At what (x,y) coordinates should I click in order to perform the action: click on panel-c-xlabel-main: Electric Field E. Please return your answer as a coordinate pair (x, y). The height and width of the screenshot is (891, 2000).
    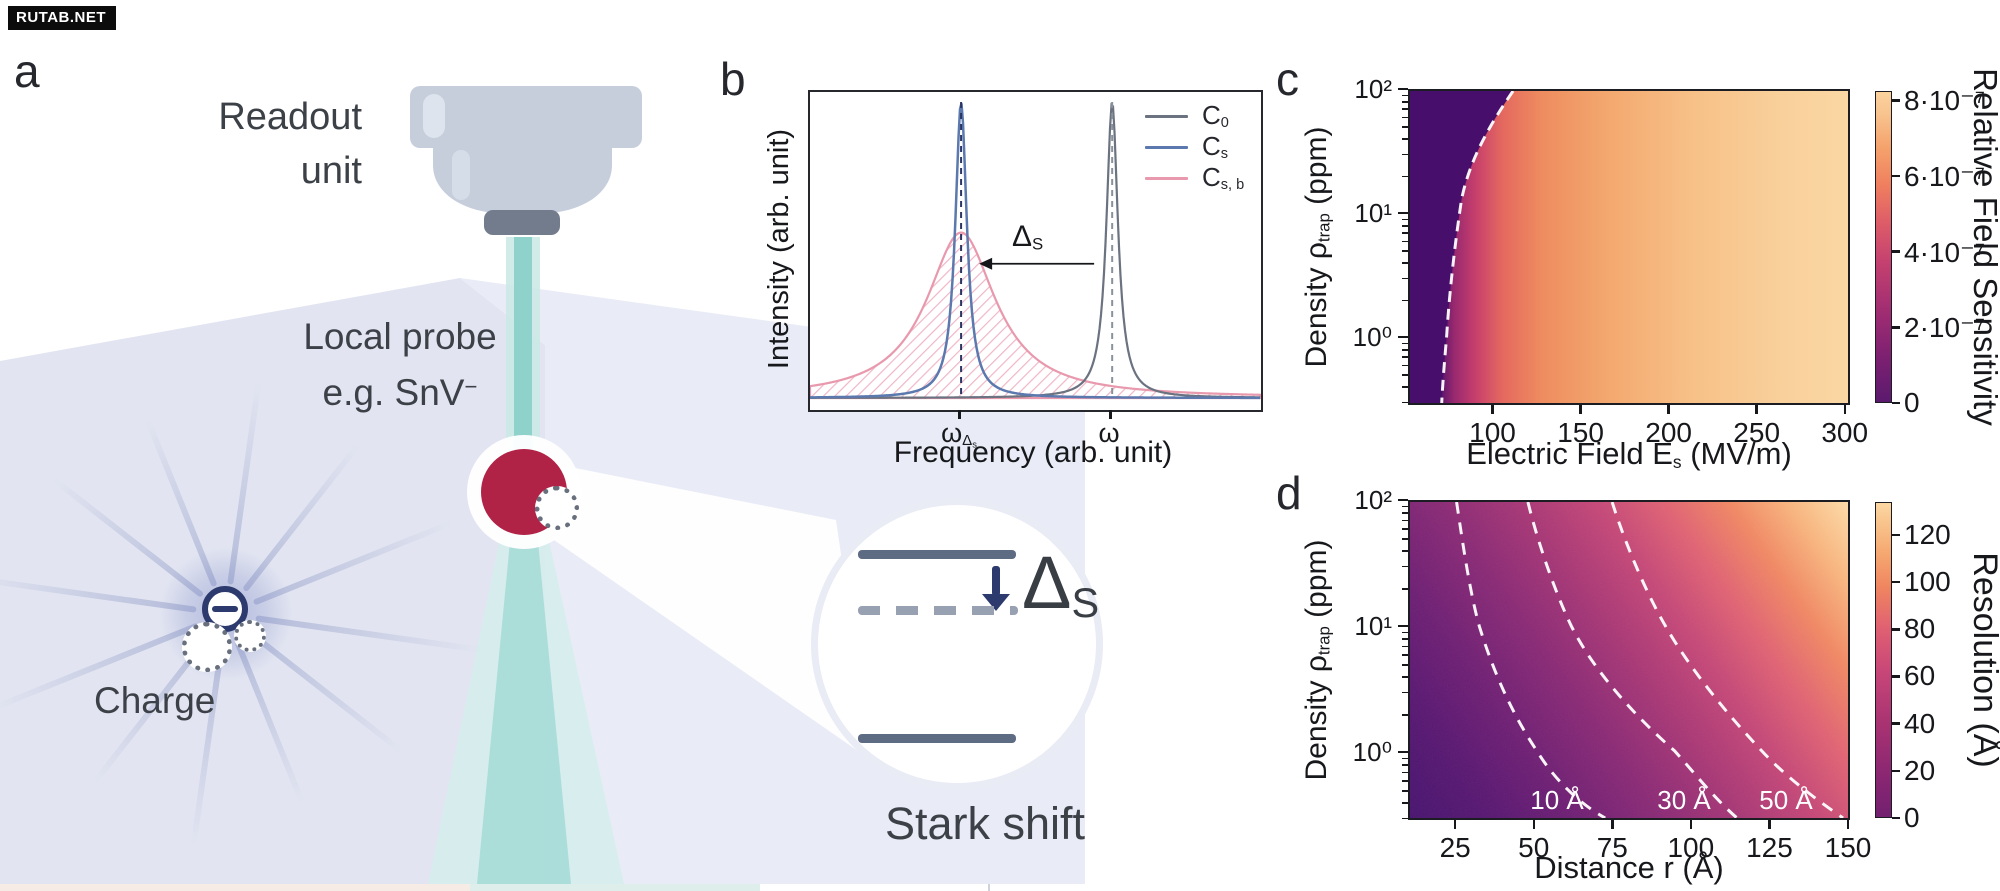
    Looking at the image, I should click on (1569, 453).